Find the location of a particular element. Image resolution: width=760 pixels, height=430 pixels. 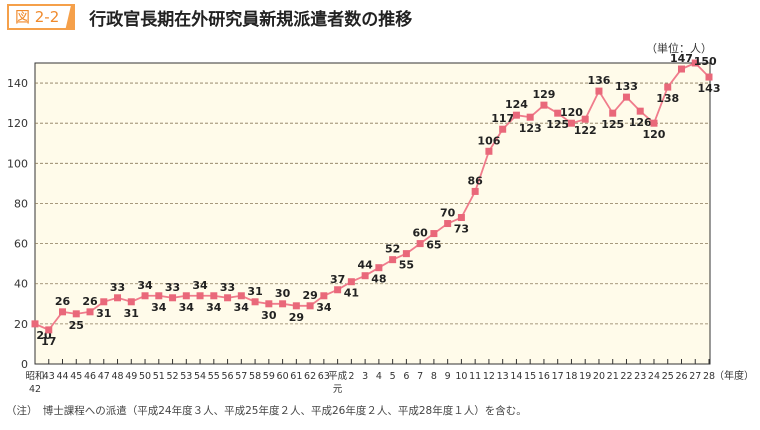

data-label: 123 is located at coordinates (530, 128).